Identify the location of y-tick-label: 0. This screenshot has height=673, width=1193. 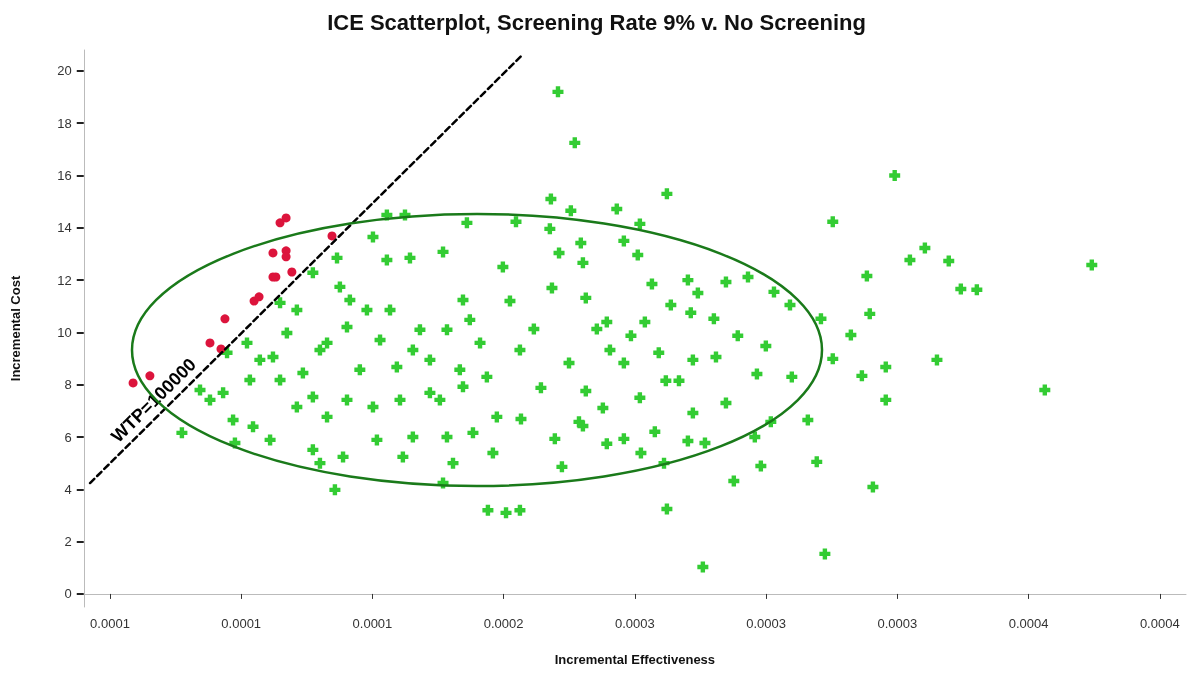
(68, 594).